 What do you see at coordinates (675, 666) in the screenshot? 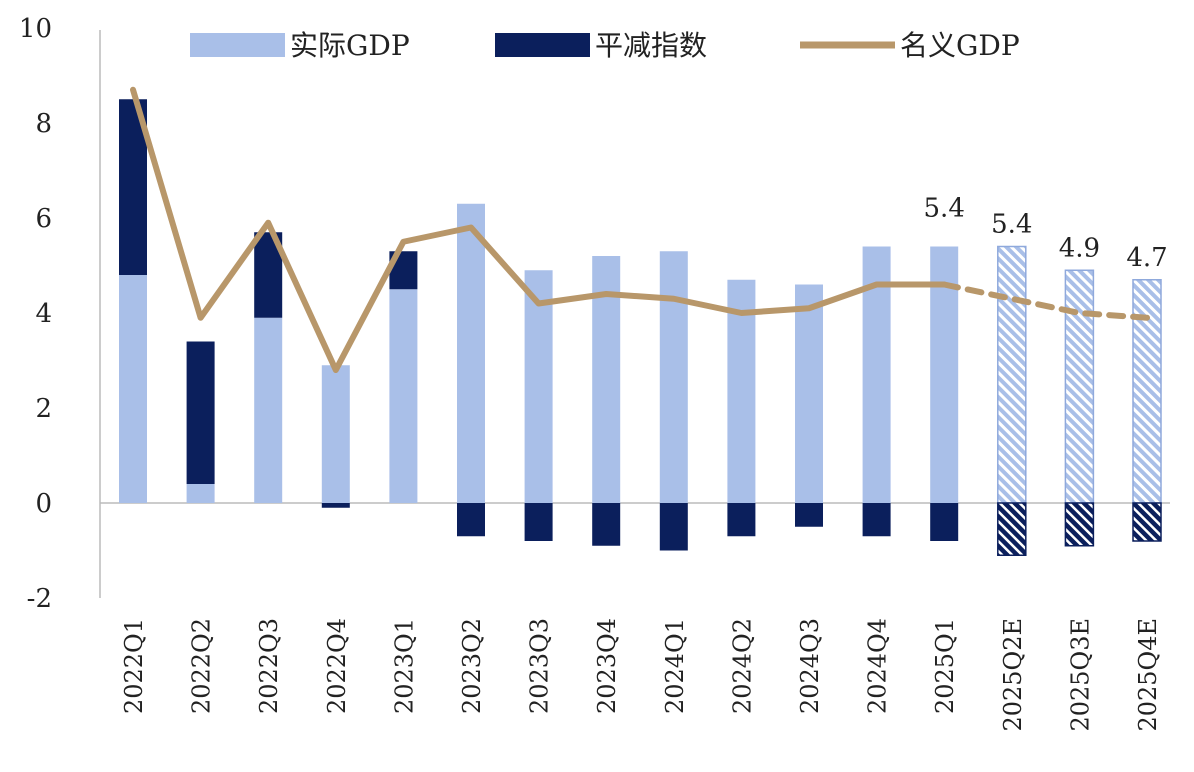
I see `x-tick-label: 2024Q1` at bounding box center [675, 666].